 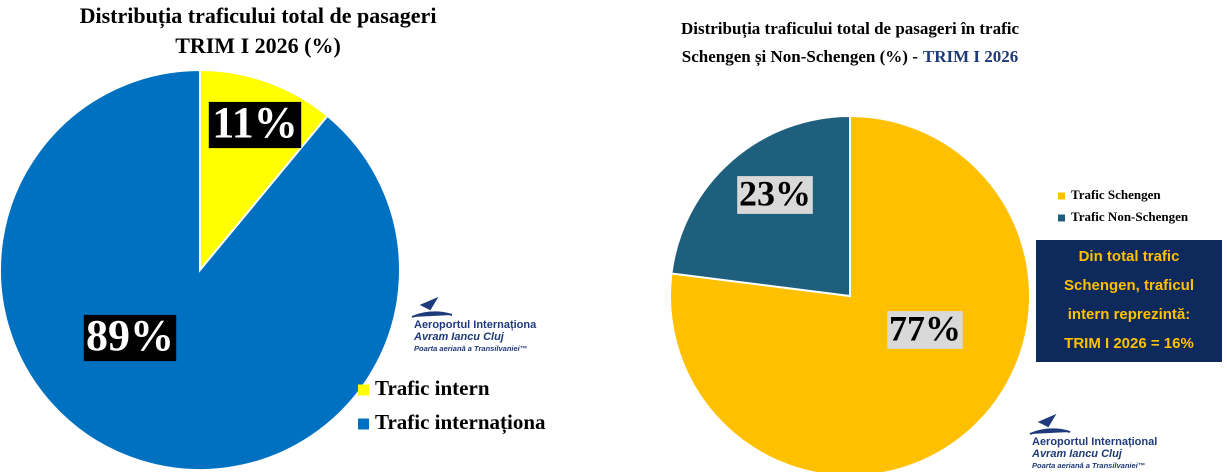 What do you see at coordinates (255, 122) in the screenshot?
I see `data-label: 11%` at bounding box center [255, 122].